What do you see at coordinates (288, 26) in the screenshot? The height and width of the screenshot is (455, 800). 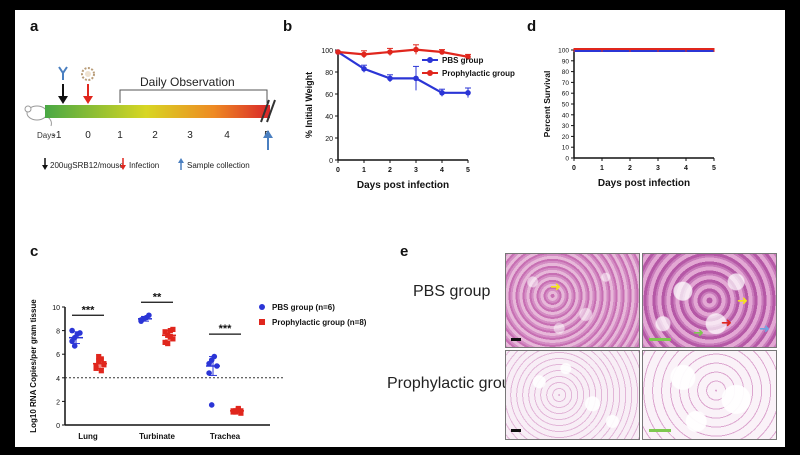 I see `panel-letter-b: b` at bounding box center [288, 26].